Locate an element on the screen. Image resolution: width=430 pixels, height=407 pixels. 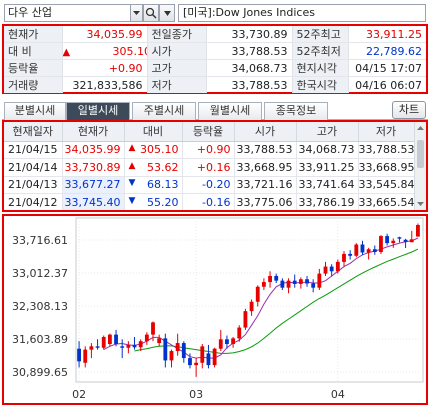
quote-label: 현재가 is located at coordinates (33, 34).